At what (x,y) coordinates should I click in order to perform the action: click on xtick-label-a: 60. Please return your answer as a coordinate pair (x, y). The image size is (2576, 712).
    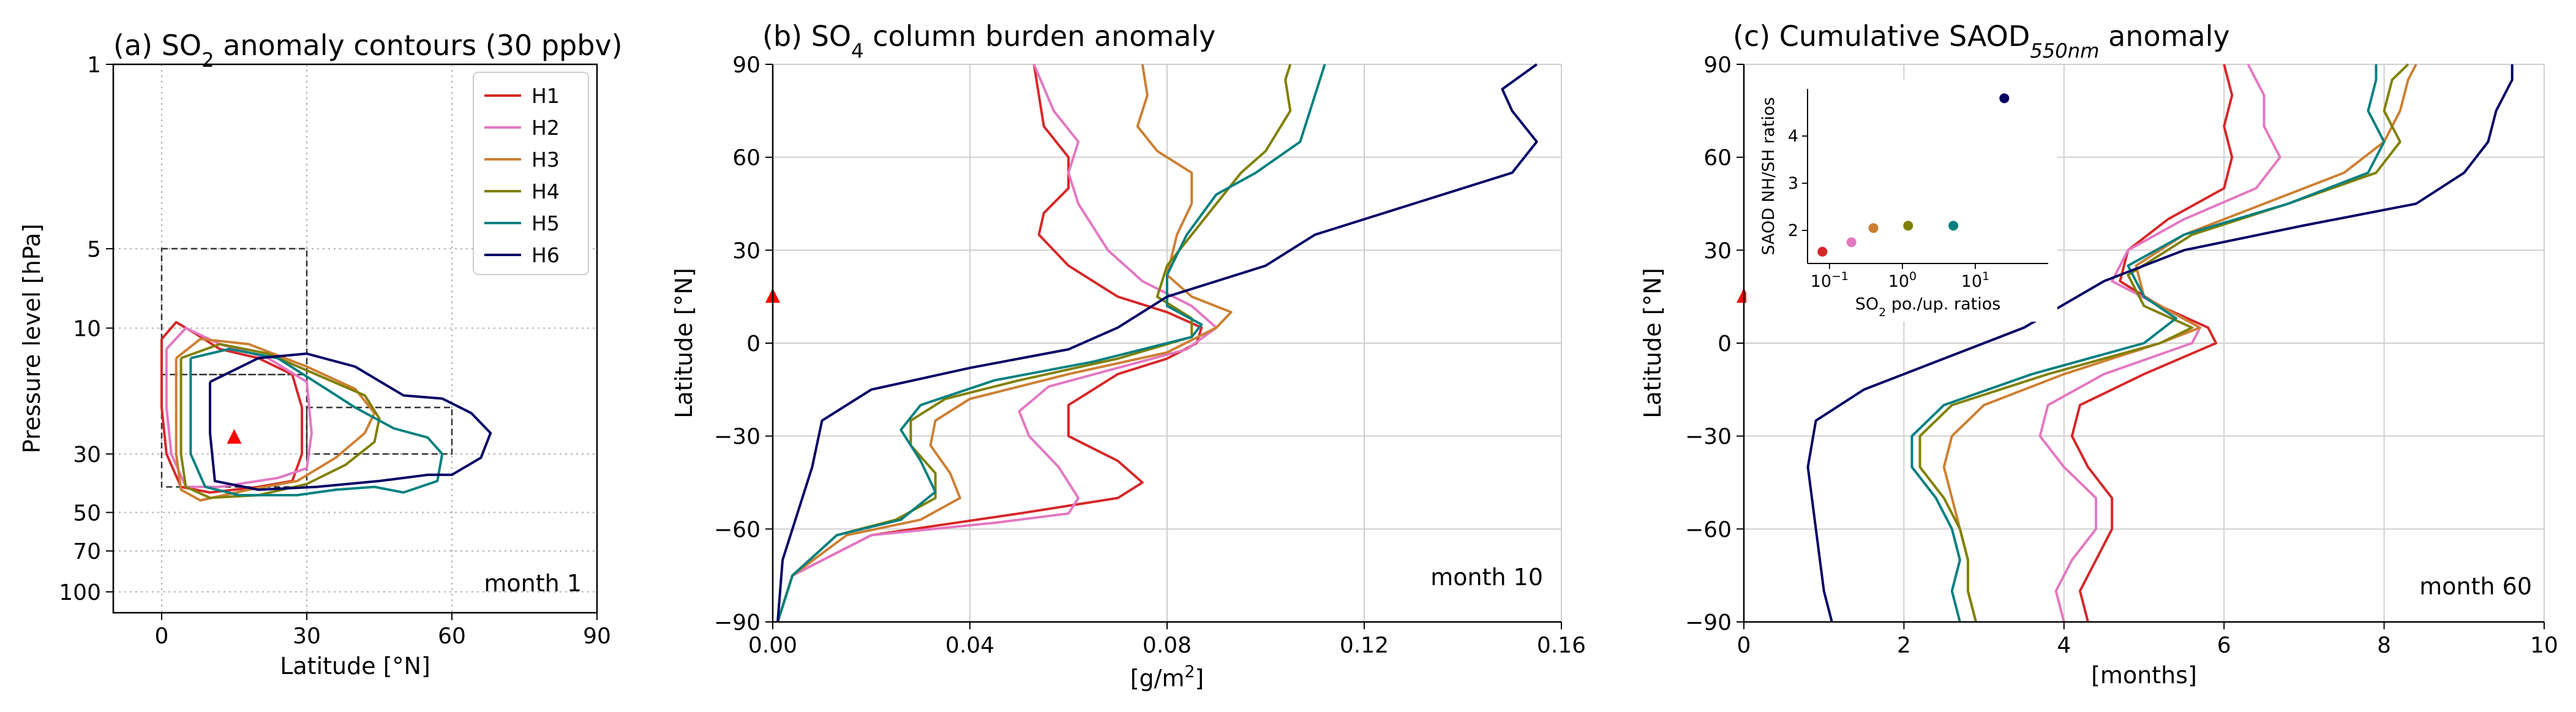
    Looking at the image, I should click on (452, 637).